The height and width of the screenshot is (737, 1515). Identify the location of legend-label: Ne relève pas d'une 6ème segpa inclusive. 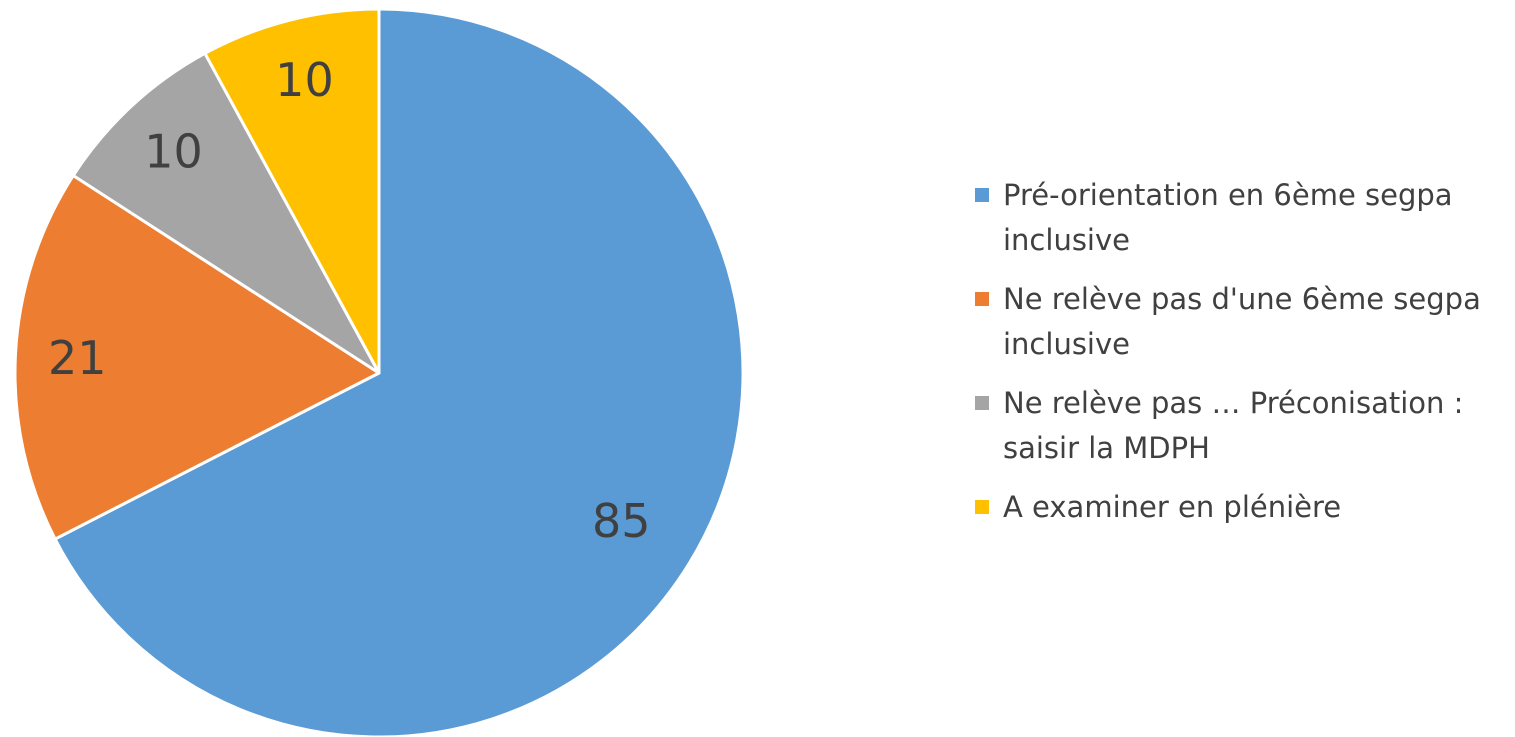
(1242, 321).